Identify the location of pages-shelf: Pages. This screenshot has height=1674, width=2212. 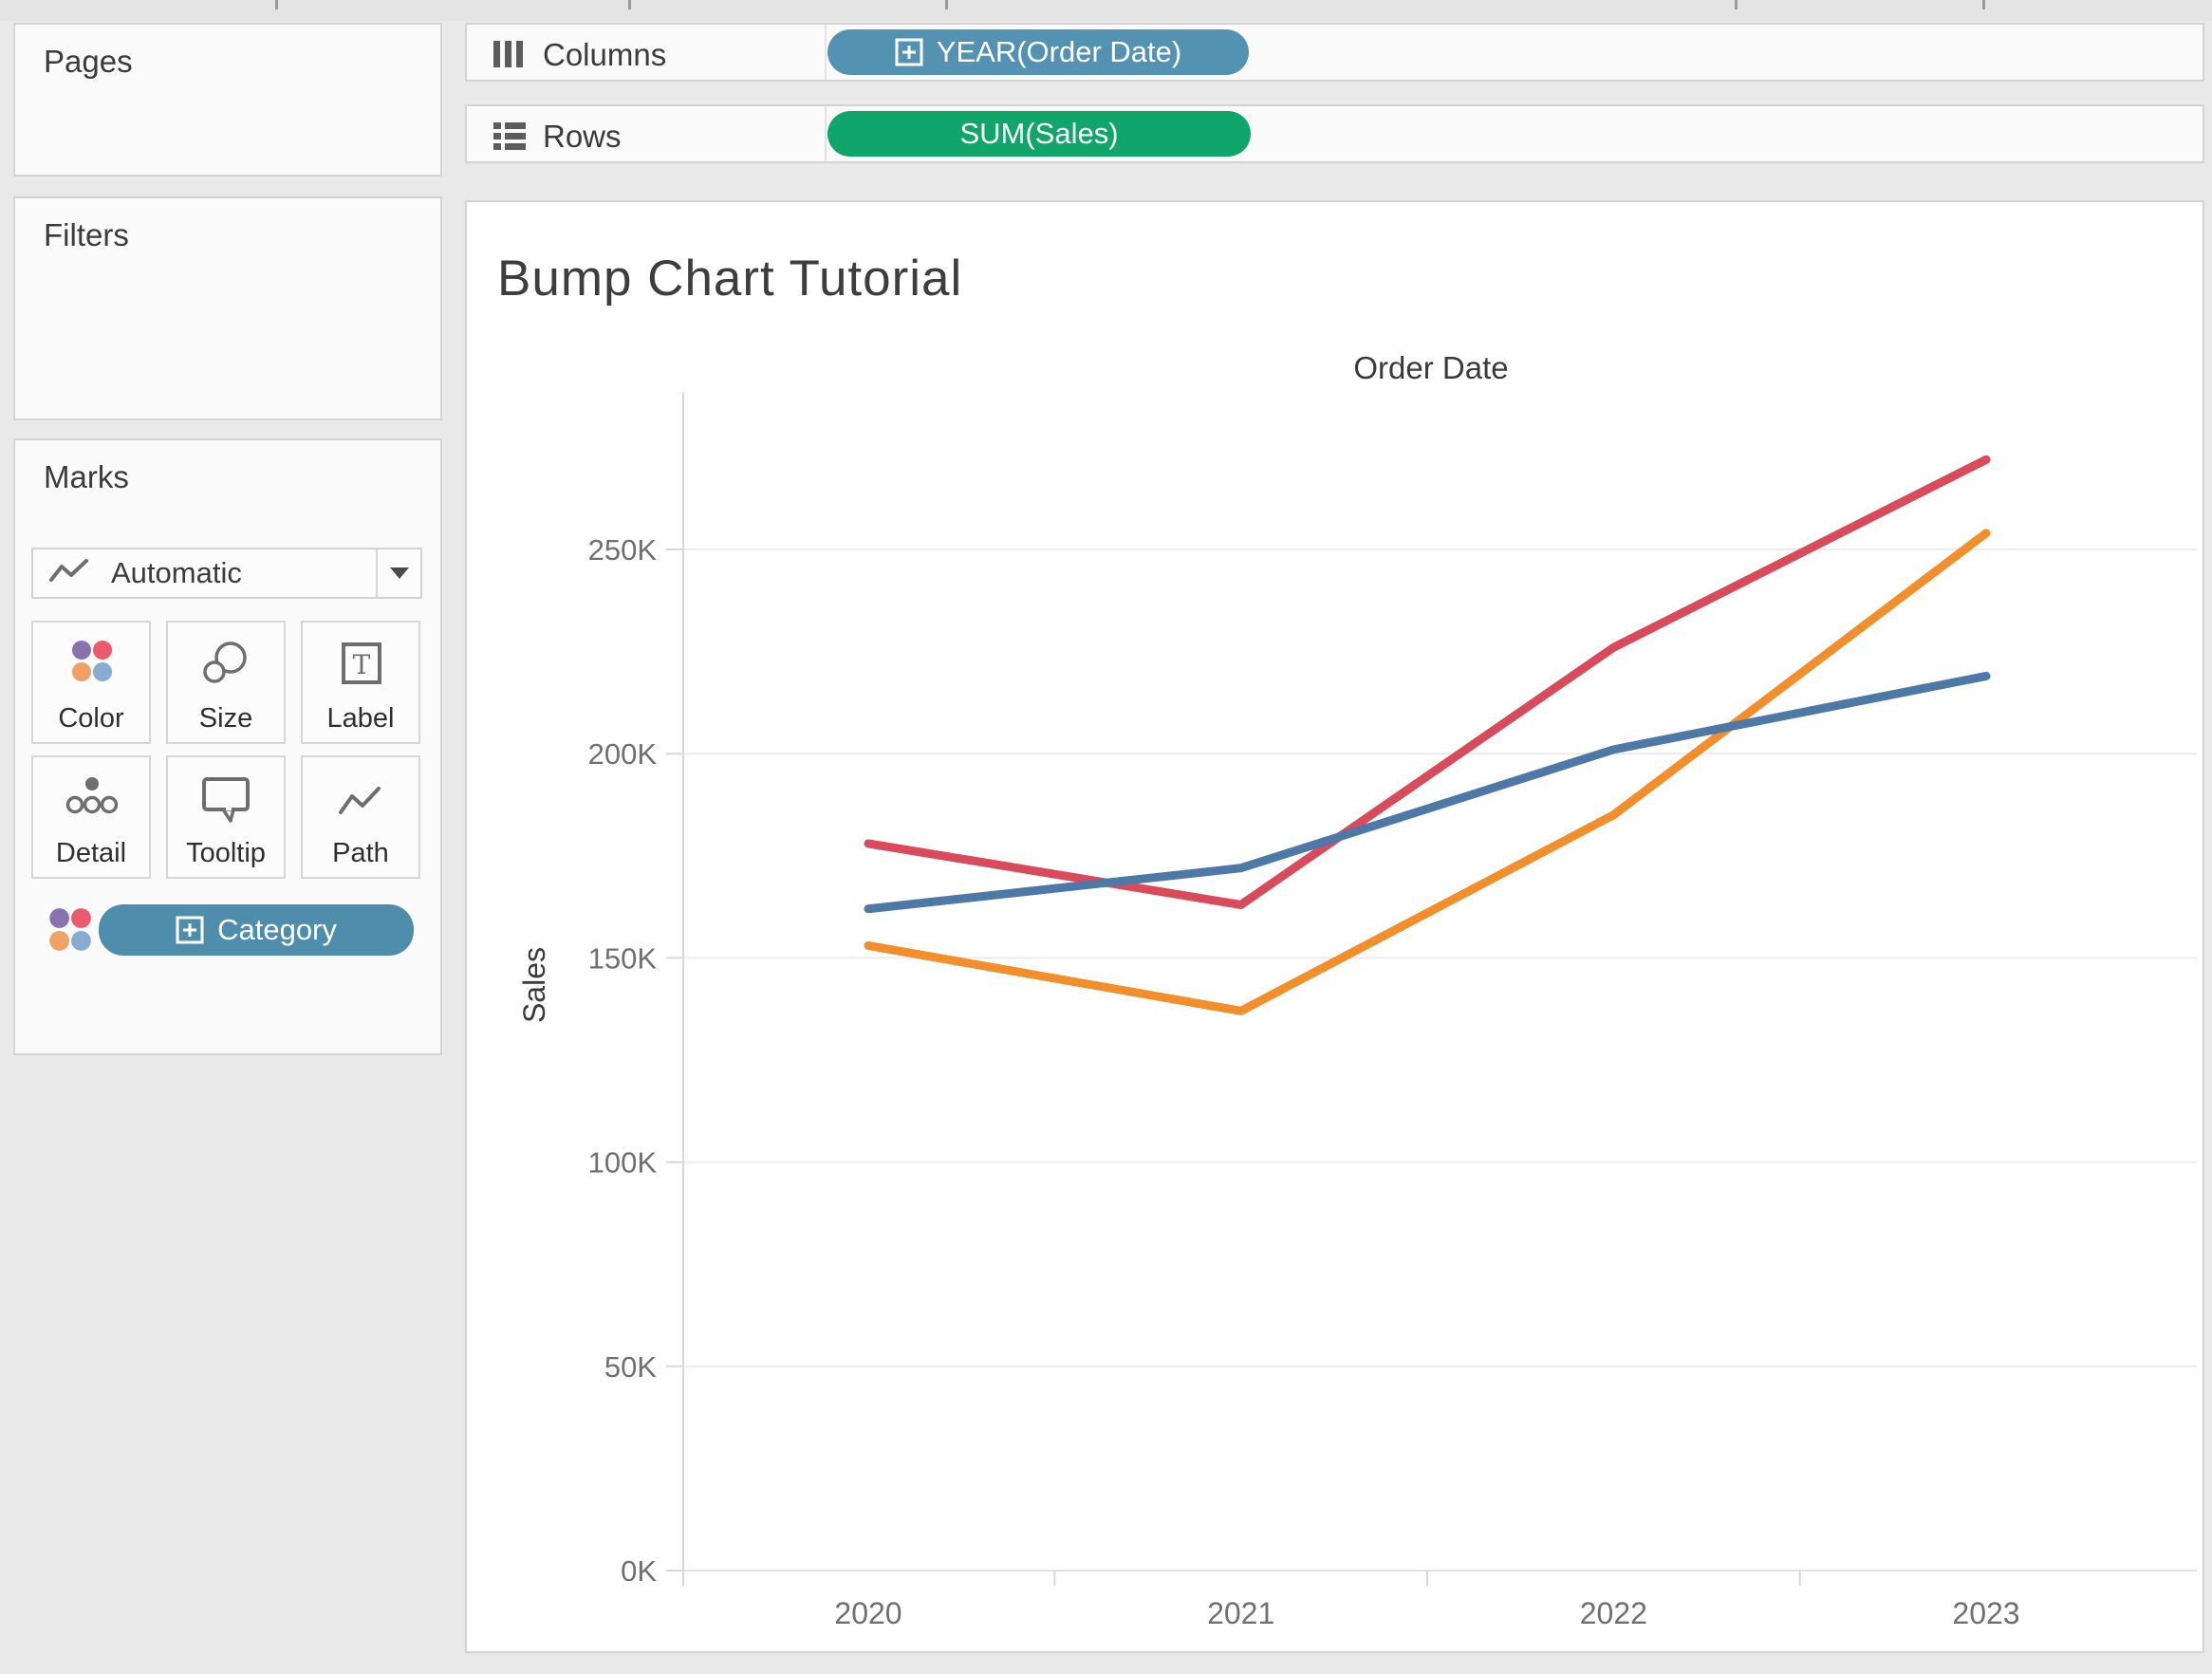
(228, 100).